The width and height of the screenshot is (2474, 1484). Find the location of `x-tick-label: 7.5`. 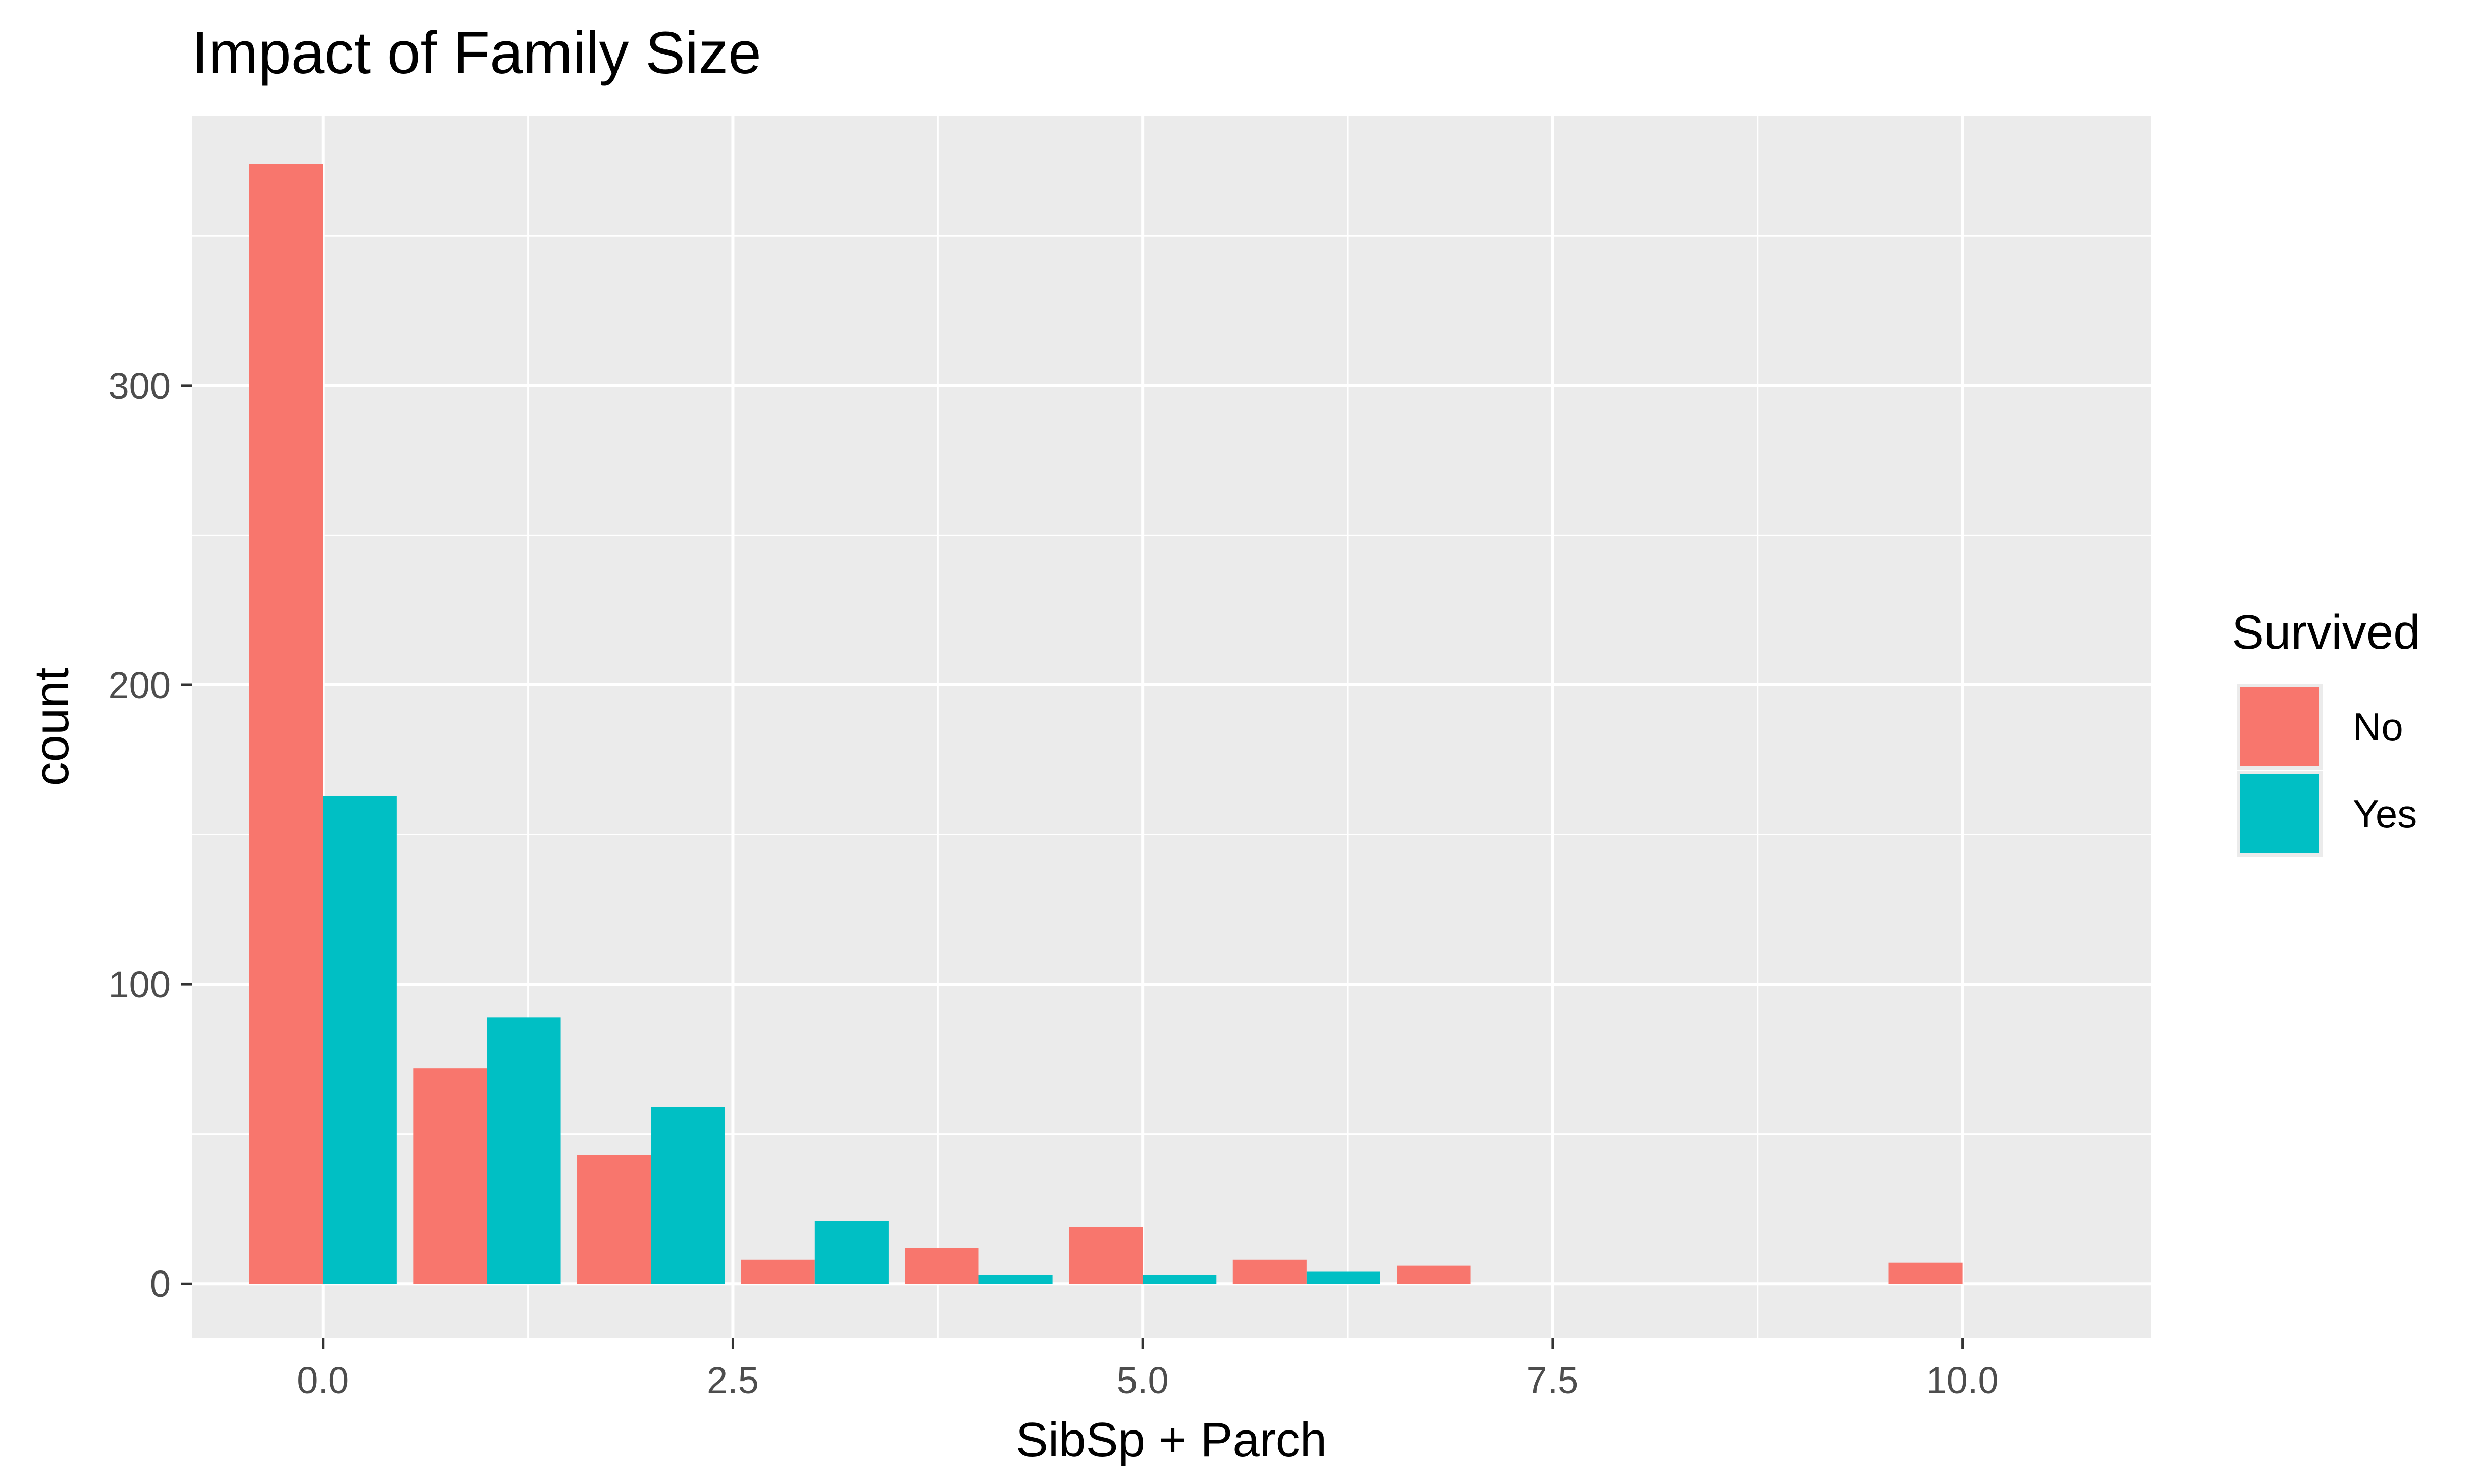

x-tick-label: 7.5 is located at coordinates (1552, 1380).